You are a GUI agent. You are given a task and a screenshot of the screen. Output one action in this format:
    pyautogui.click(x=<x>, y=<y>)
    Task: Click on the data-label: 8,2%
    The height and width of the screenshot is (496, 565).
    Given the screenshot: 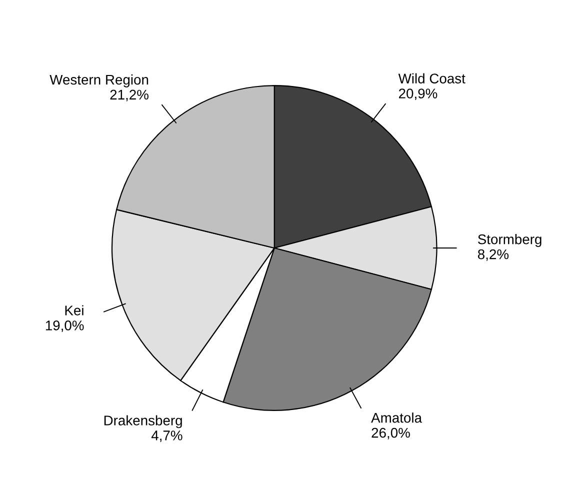 What is the action you would take?
    pyautogui.click(x=493, y=255)
    